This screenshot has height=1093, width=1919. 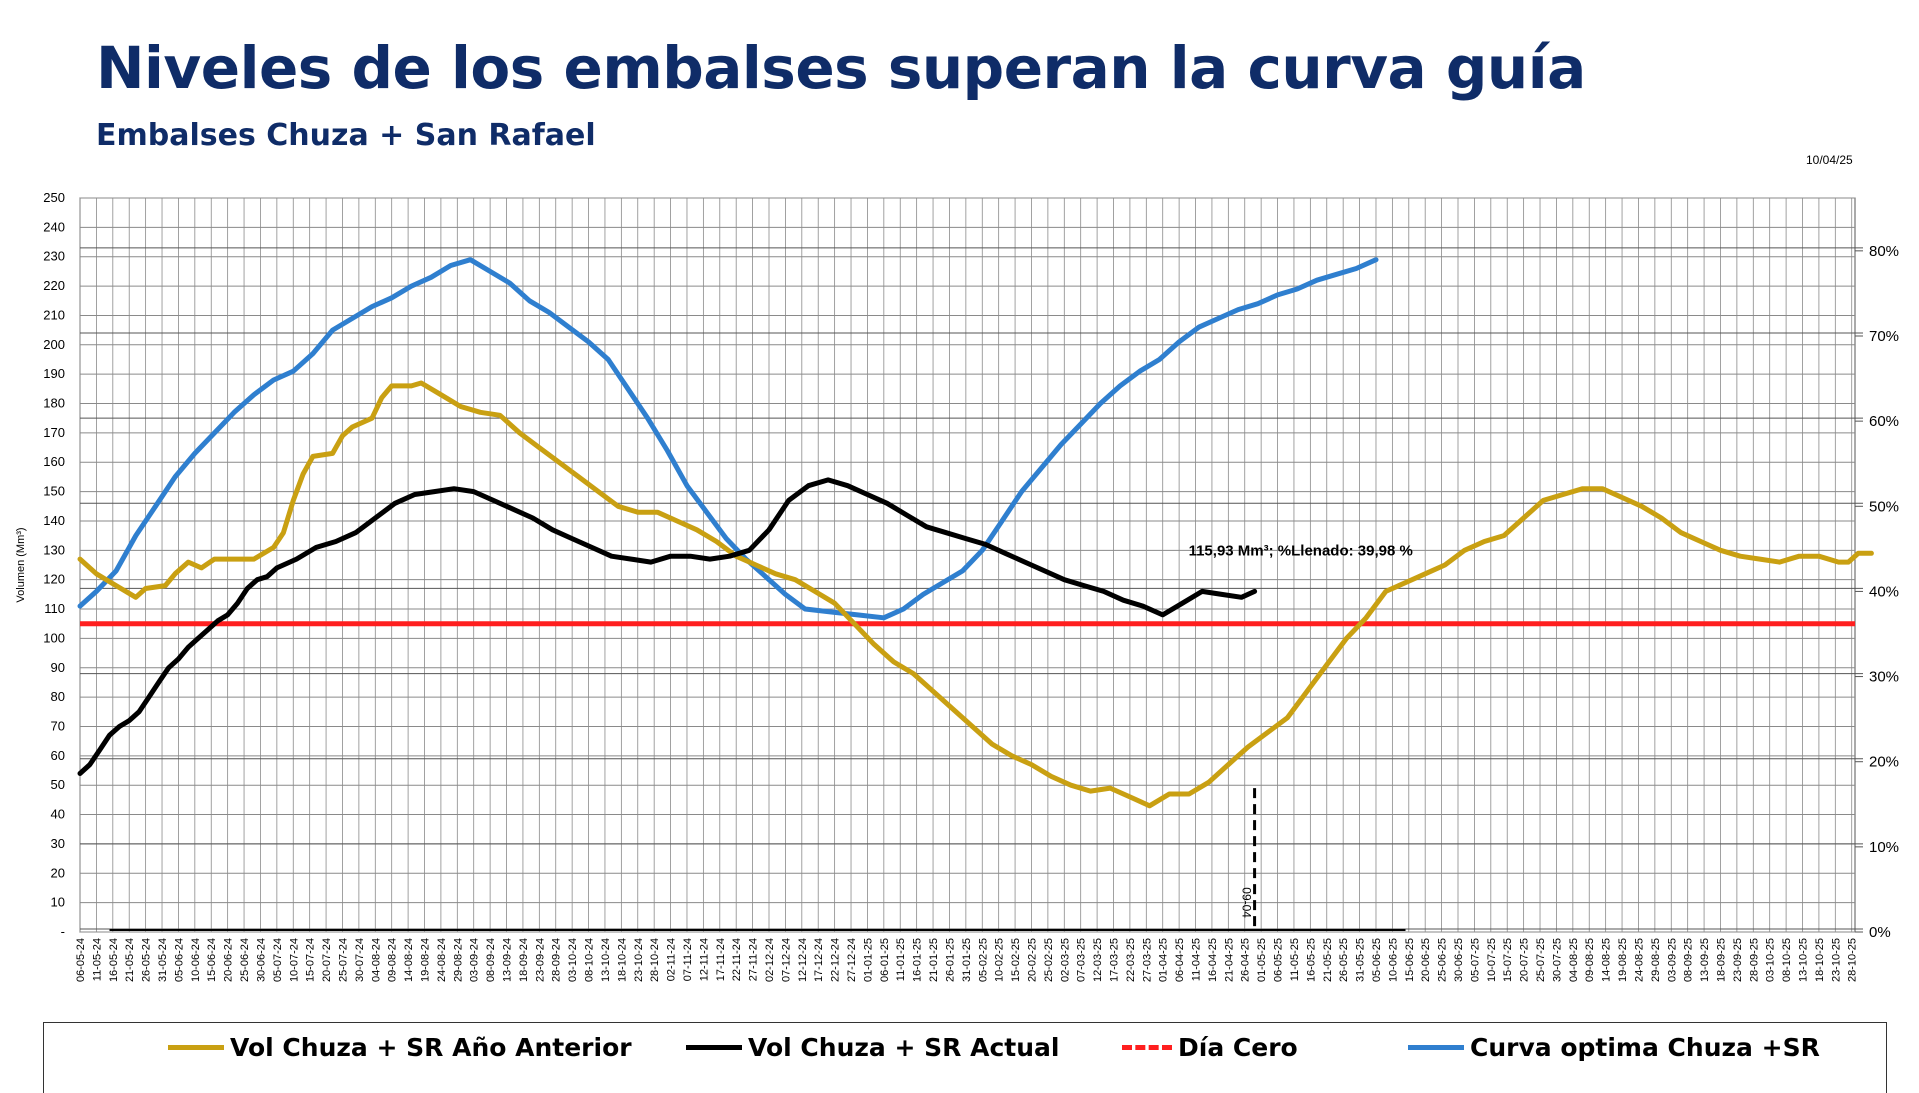 I want to click on y-tick-label: 90, so click(x=58, y=667).